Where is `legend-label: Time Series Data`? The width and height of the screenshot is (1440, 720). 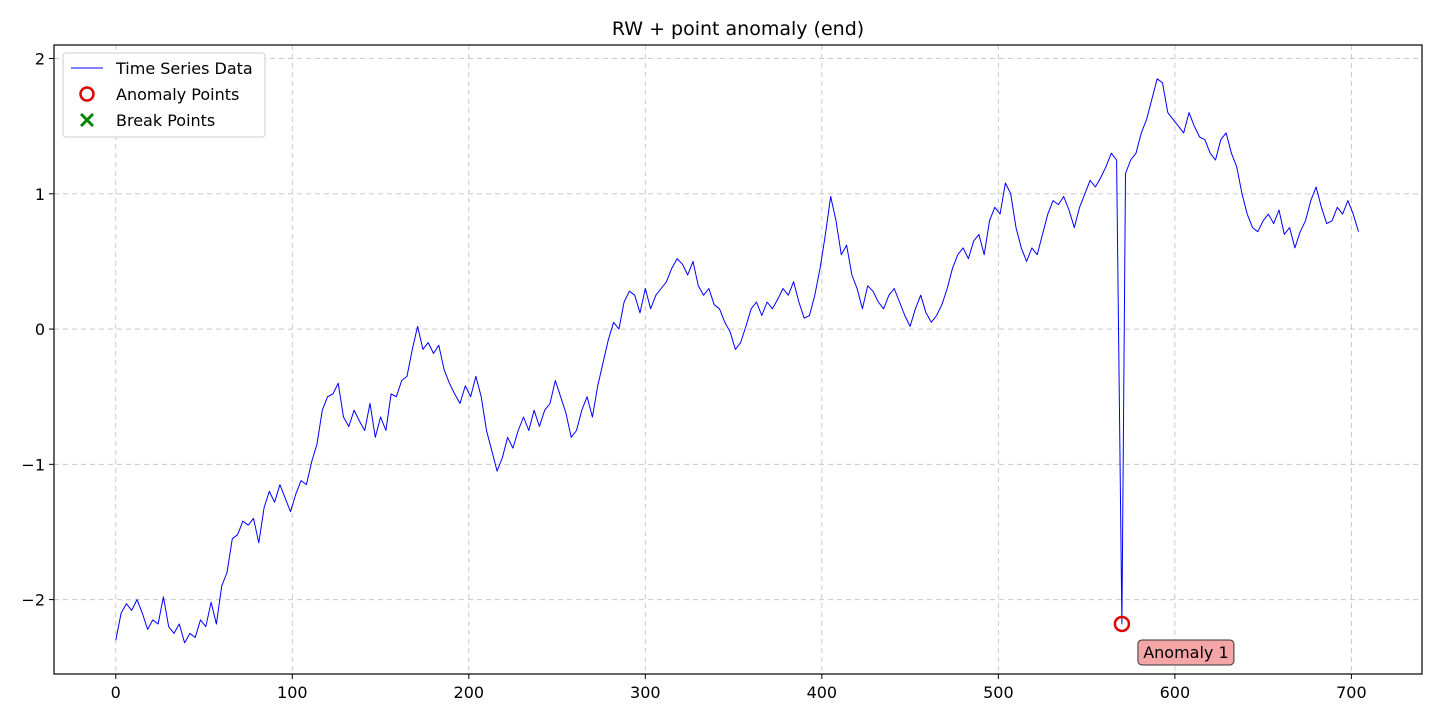
legend-label: Time Series Data is located at coordinates (184, 68).